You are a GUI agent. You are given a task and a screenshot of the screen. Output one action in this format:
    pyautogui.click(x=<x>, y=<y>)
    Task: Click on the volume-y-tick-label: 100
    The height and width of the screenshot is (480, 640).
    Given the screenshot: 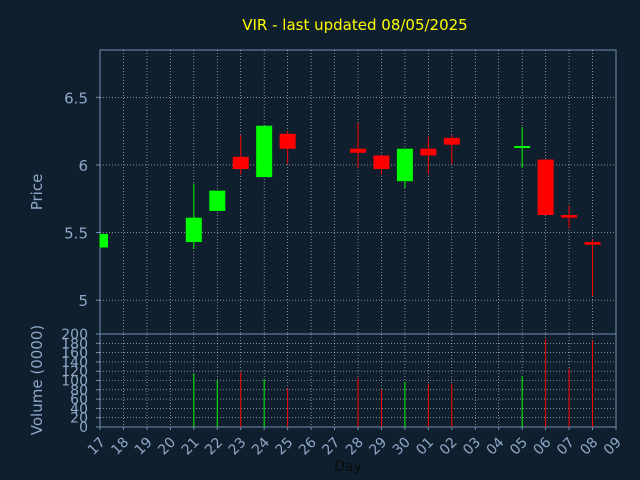 What is the action you would take?
    pyautogui.click(x=74, y=382)
    